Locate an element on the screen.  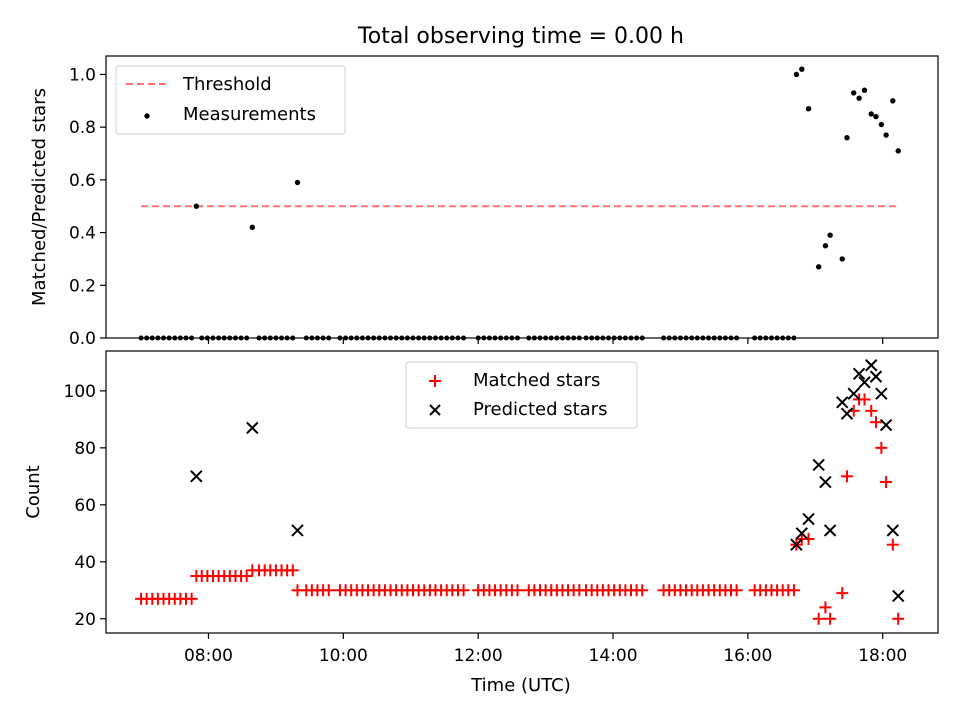
zero-measurements is located at coordinates (467, 338).